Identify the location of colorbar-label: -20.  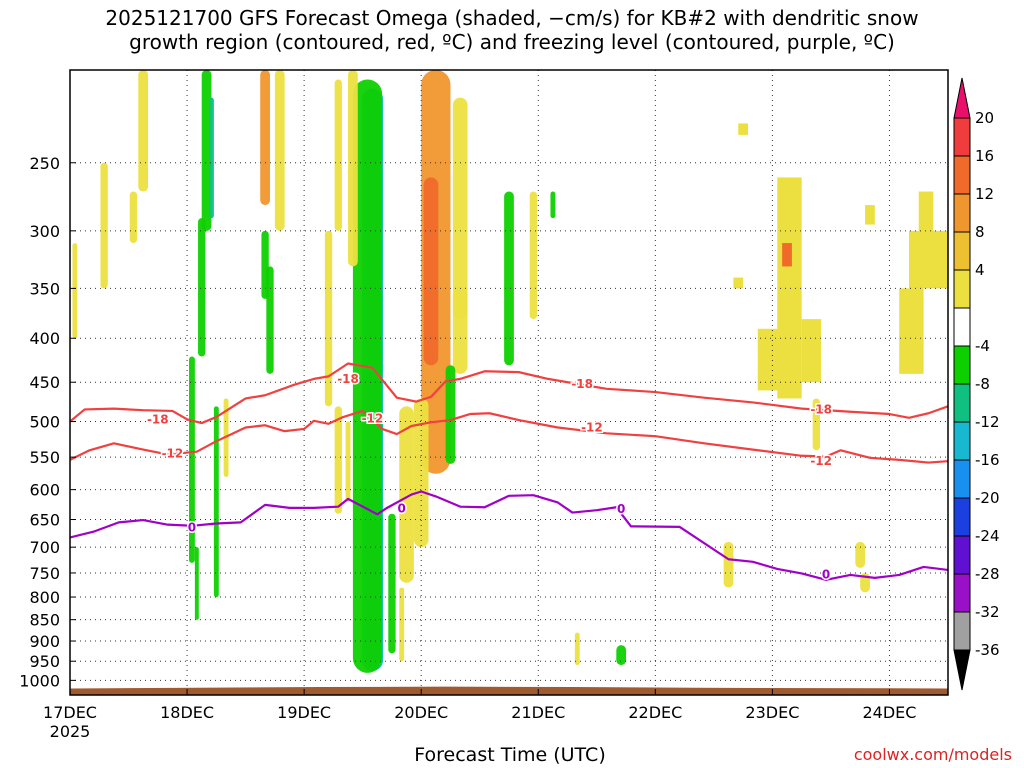
(987, 498).